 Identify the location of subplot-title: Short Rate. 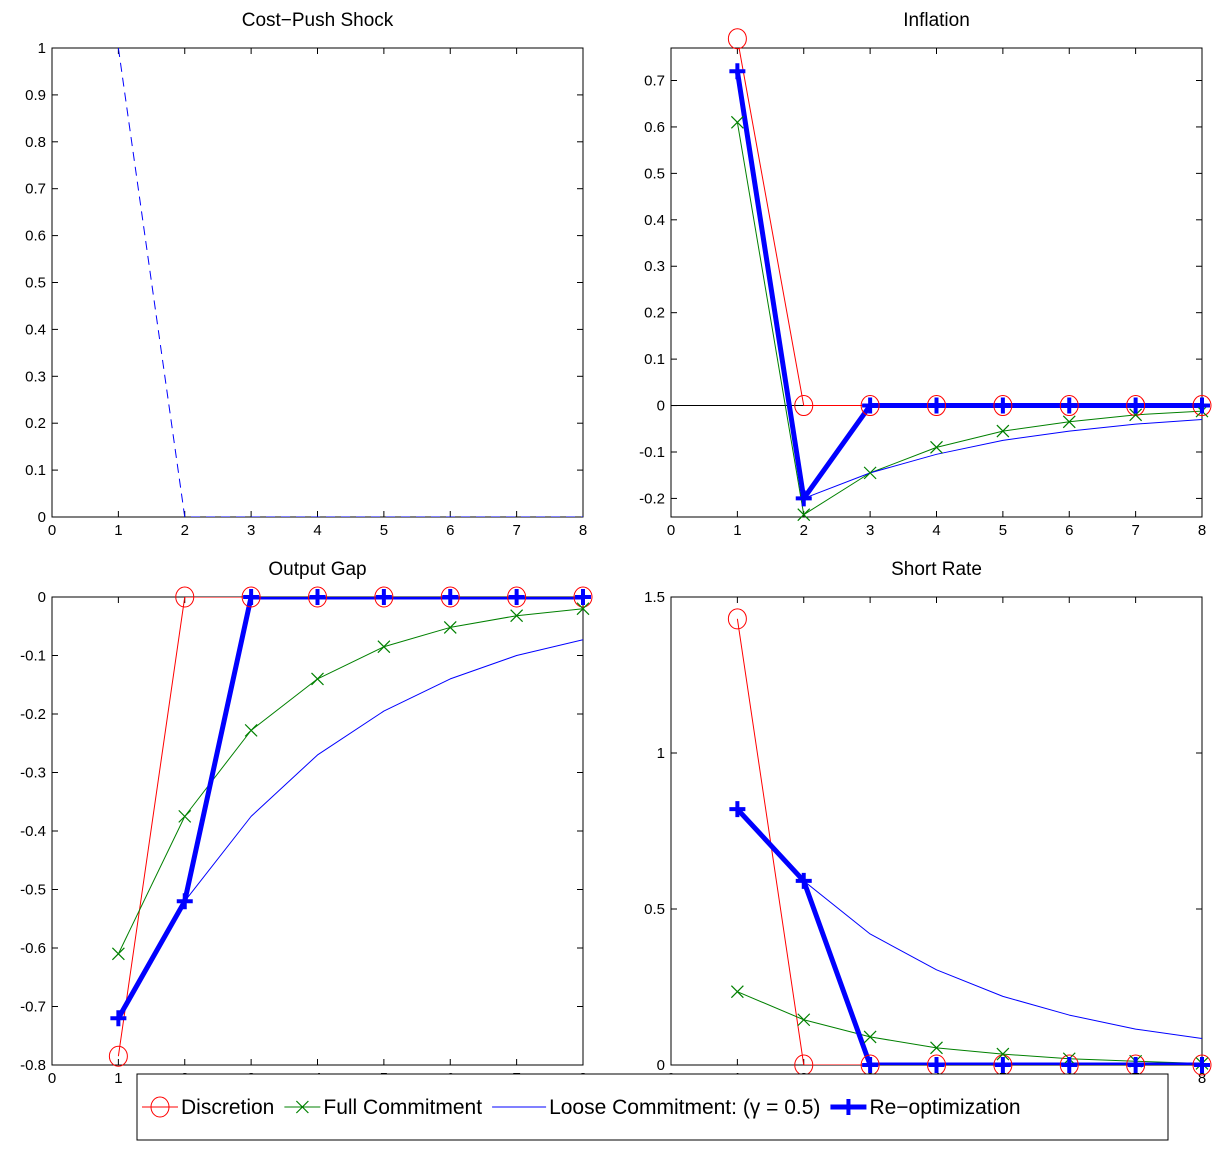
(936, 569).